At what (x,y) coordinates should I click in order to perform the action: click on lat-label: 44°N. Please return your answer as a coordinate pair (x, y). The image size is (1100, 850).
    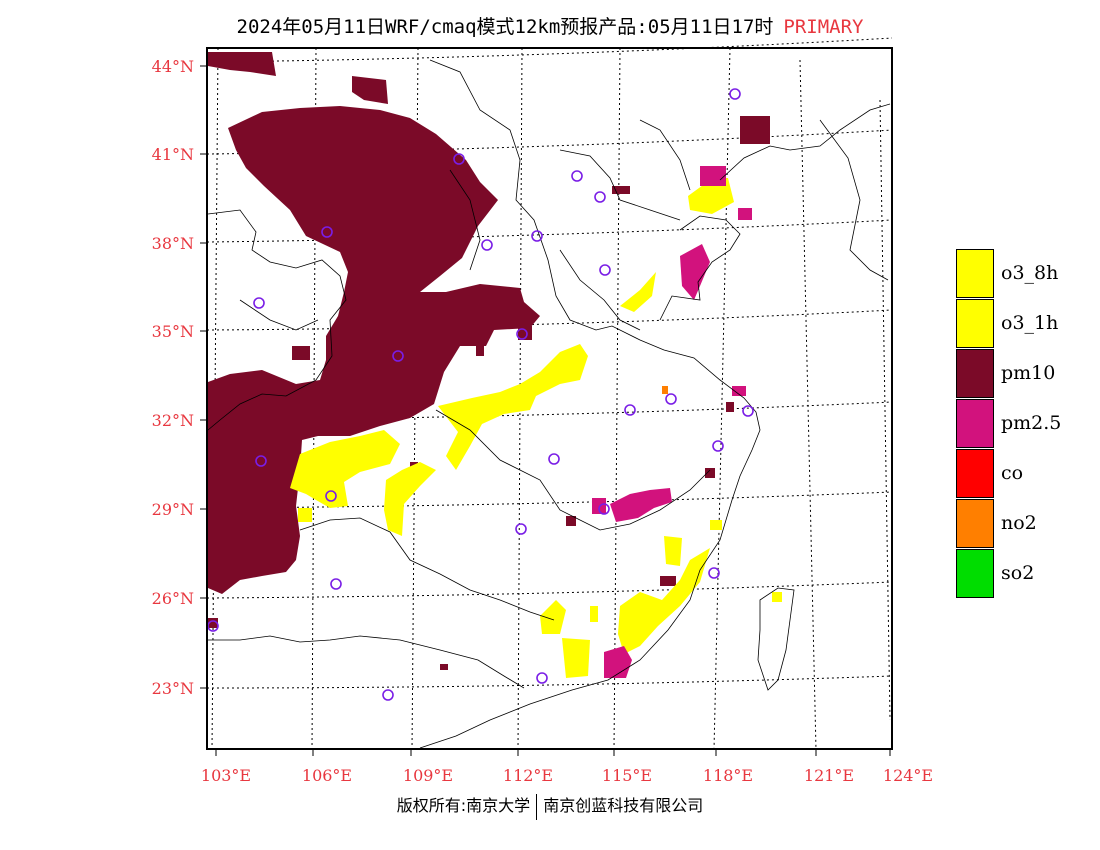
    Looking at the image, I should click on (172, 66).